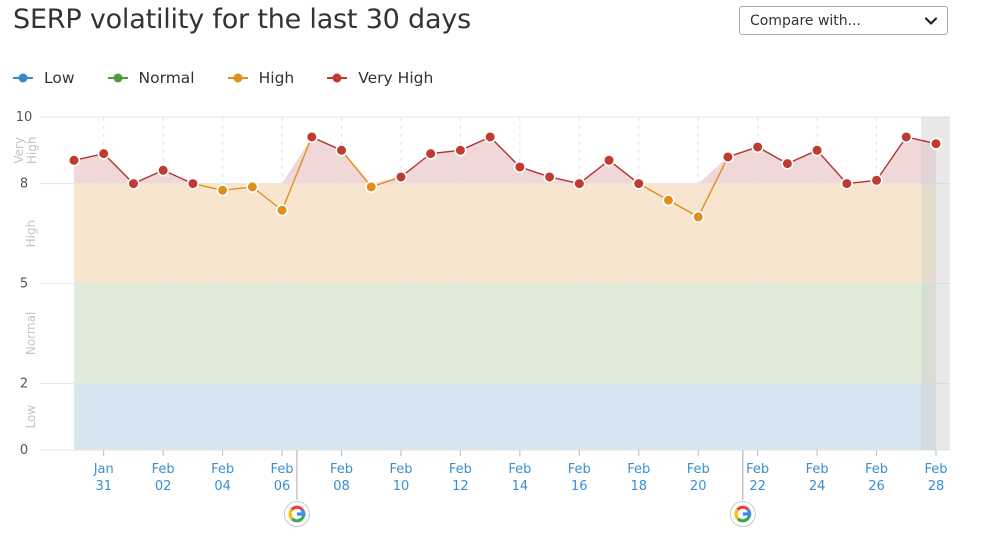  I want to click on x-tick-label: 28, so click(936, 486).